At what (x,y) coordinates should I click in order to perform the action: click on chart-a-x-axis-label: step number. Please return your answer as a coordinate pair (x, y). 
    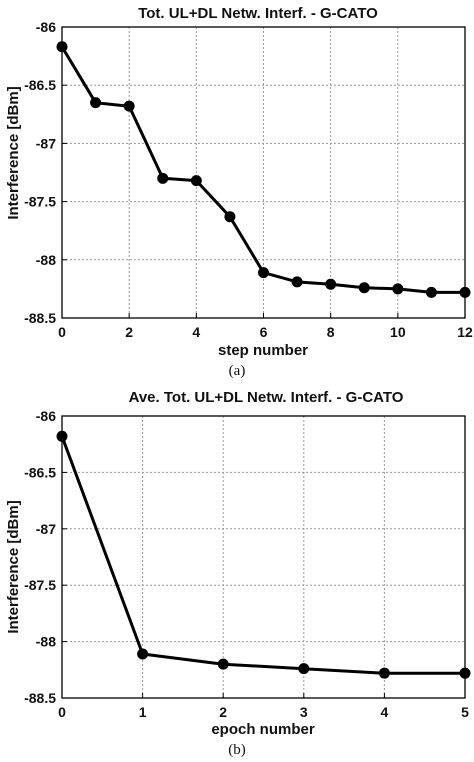
    Looking at the image, I should click on (263, 350).